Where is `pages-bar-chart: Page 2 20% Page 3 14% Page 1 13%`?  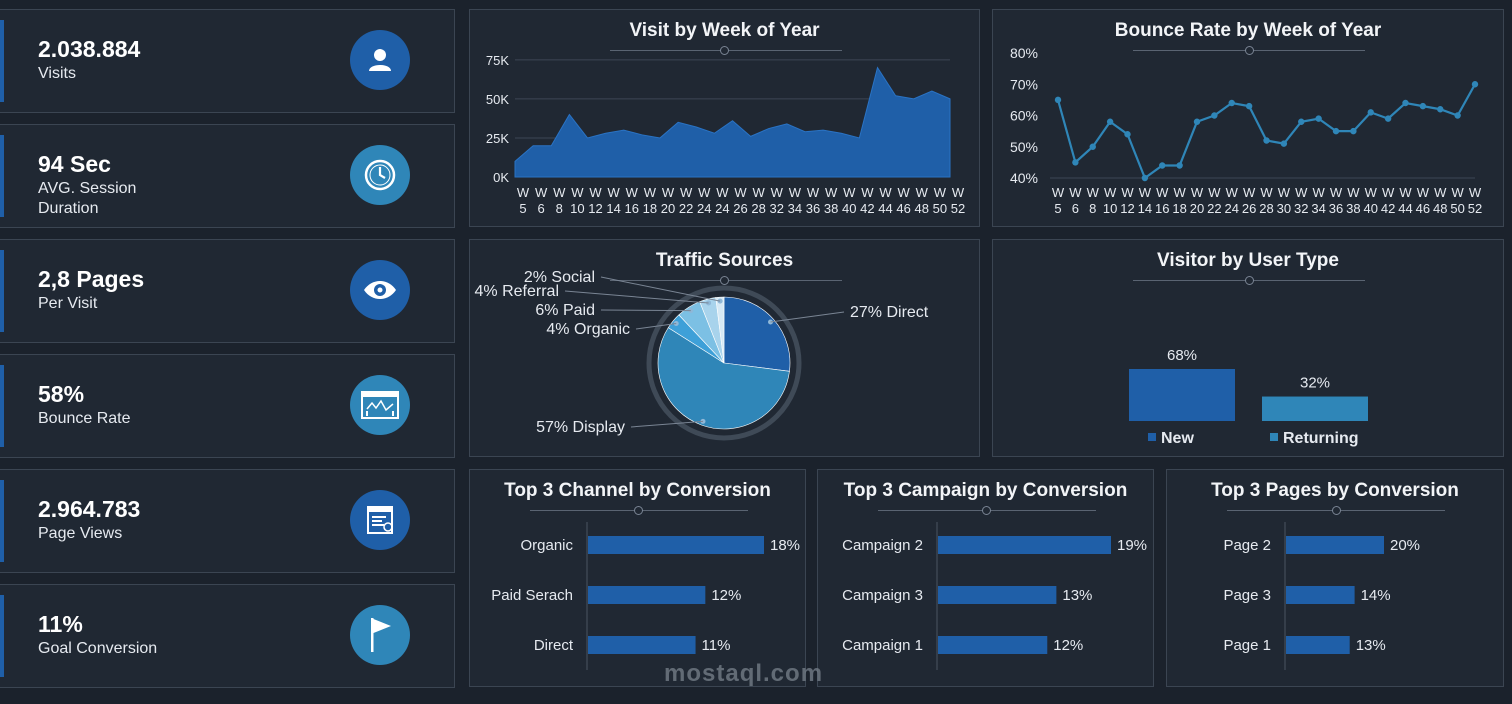 pages-bar-chart: Page 2 20% Page 3 14% Page 1 13% is located at coordinates (1321, 596).